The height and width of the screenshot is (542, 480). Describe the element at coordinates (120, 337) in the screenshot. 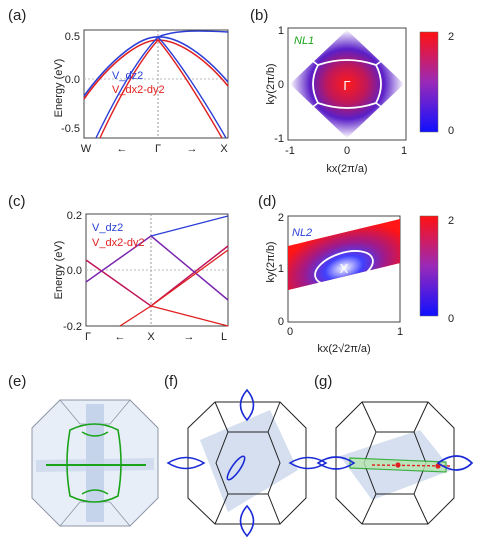

I see `panel-c-xtick: ←` at that location.